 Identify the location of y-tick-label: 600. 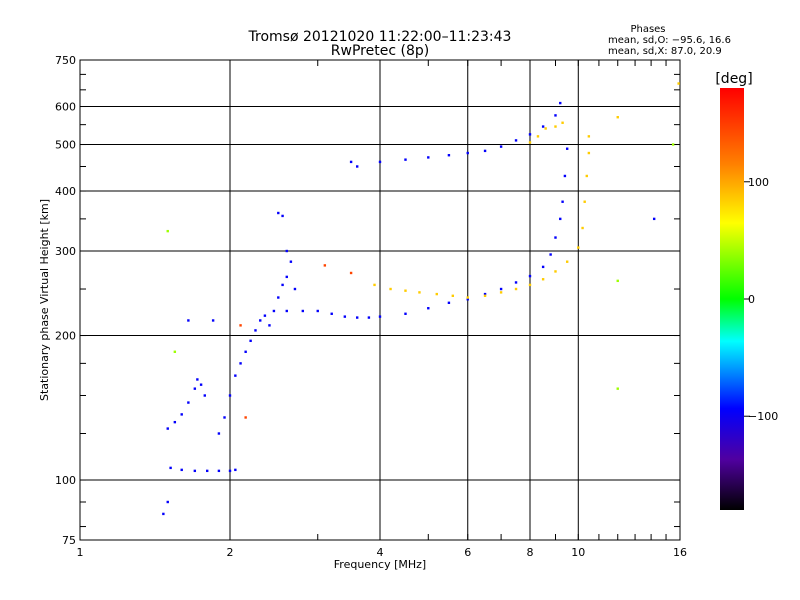
(65, 107).